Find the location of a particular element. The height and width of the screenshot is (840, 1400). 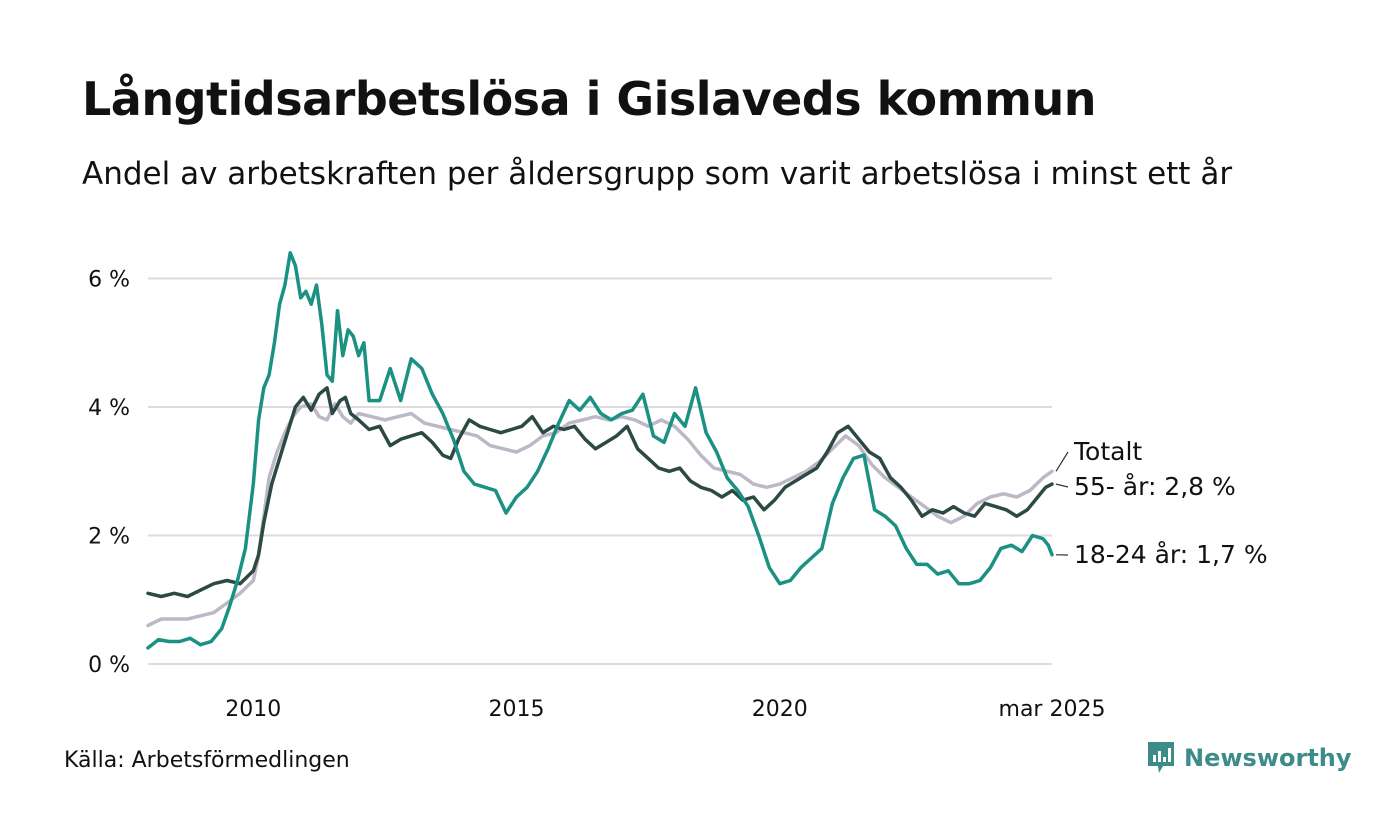

newsworthy-logo-icon is located at coordinates (1161, 757).